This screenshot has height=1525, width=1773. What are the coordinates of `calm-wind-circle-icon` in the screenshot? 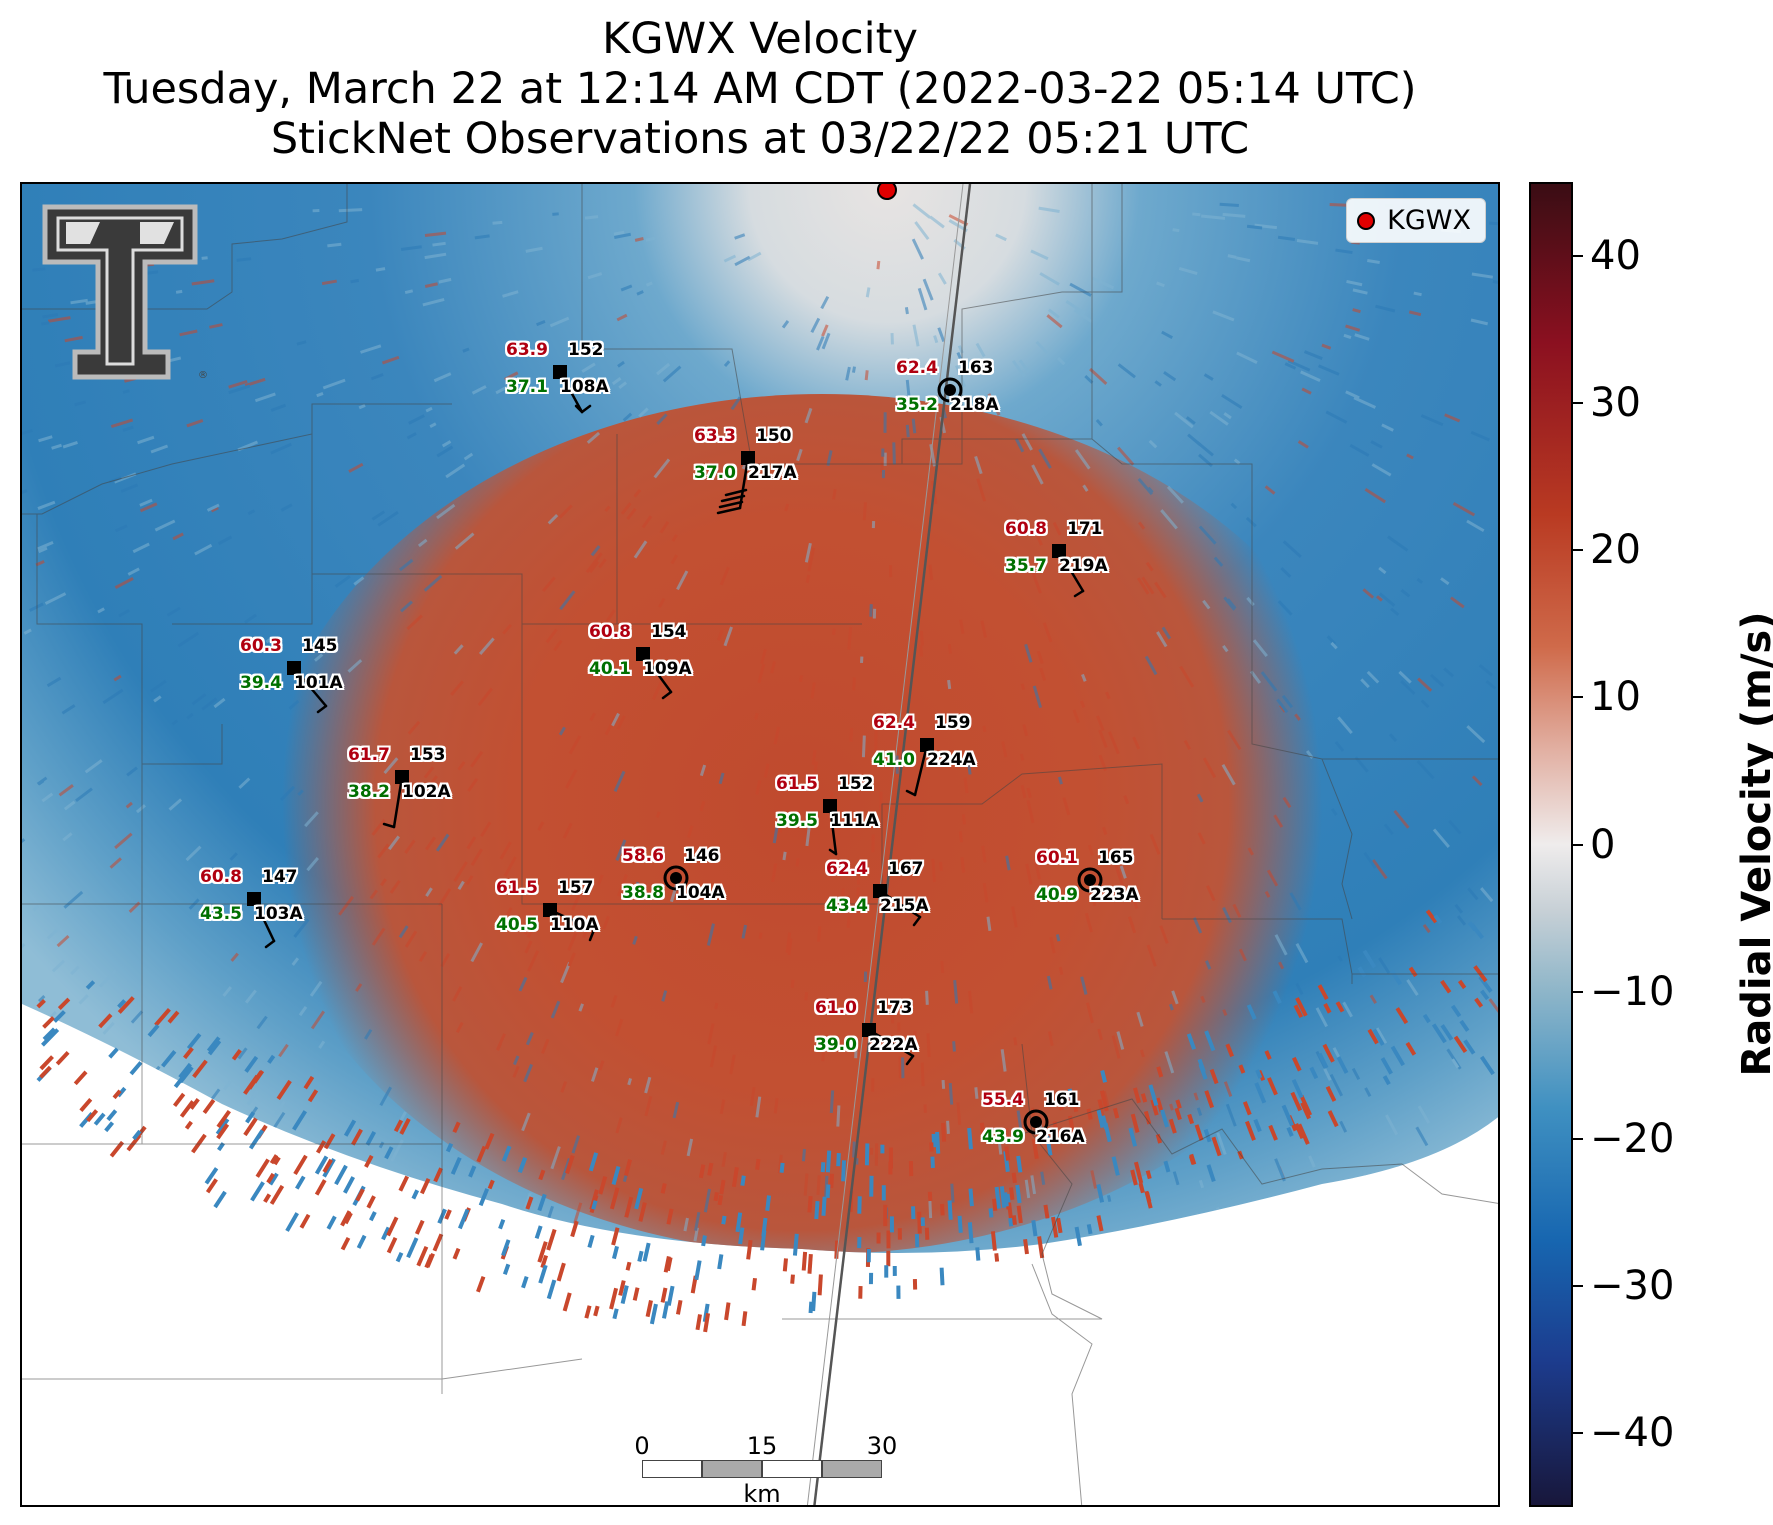 It's located at (676, 878).